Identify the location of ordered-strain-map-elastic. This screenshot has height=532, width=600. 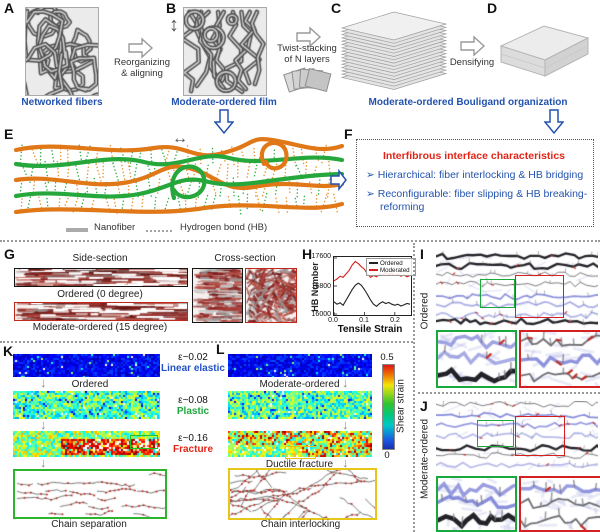
(86, 365).